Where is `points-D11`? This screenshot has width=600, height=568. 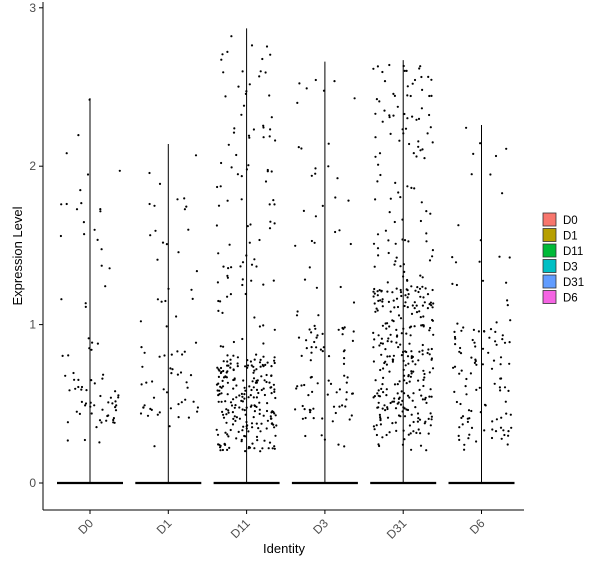
points-D11 is located at coordinates (246, 244).